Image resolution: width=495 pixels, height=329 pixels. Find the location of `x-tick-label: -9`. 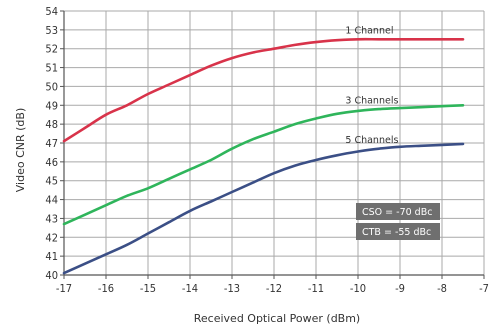

x-tick-label: -9 is located at coordinates (400, 288).